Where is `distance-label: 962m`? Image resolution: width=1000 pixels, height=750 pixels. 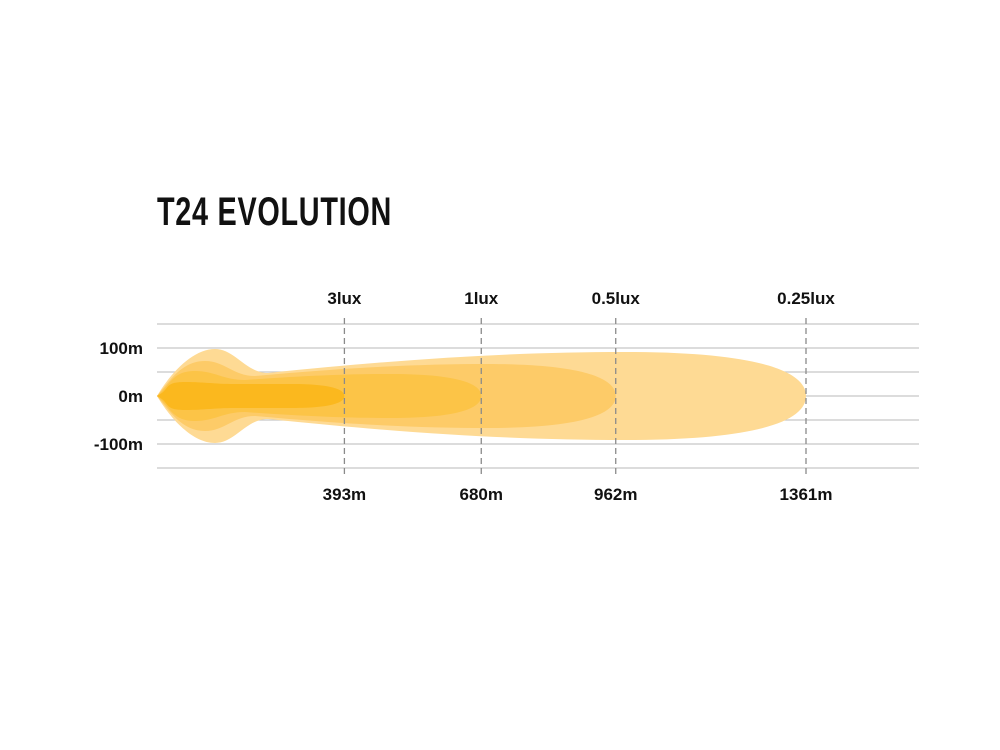
distance-label: 962m is located at coordinates (615, 494).